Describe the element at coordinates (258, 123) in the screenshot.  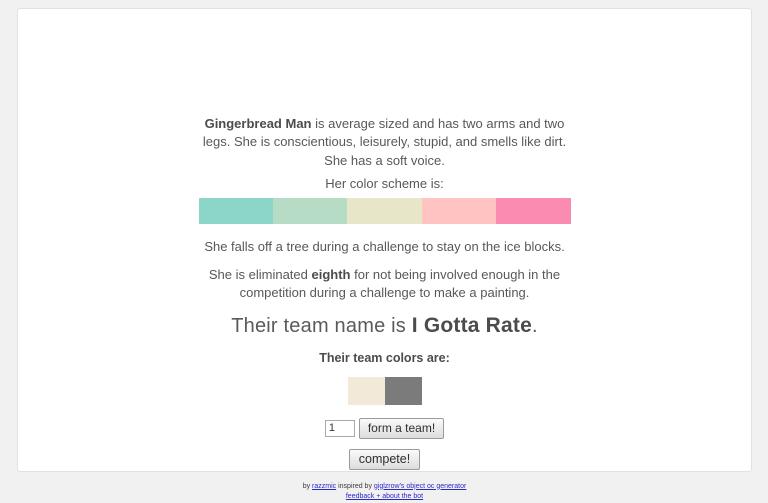
I see `character-name: Gingerbread Man` at that location.